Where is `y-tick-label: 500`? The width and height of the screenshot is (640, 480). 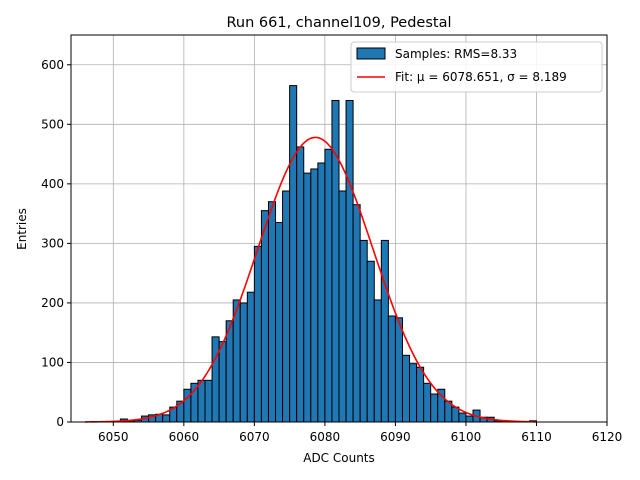
y-tick-label: 500 is located at coordinates (52, 124).